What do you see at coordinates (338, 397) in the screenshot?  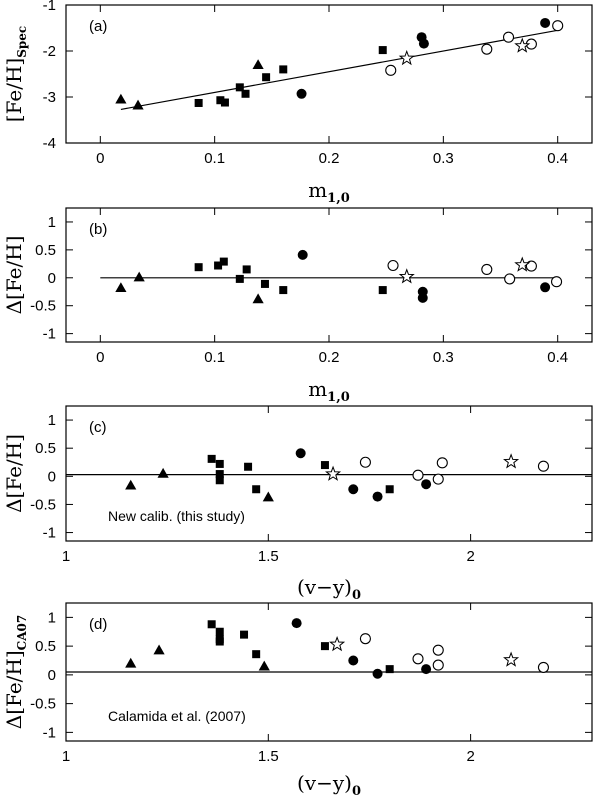 I see `x-axis-title-sub: 1,0` at bounding box center [338, 397].